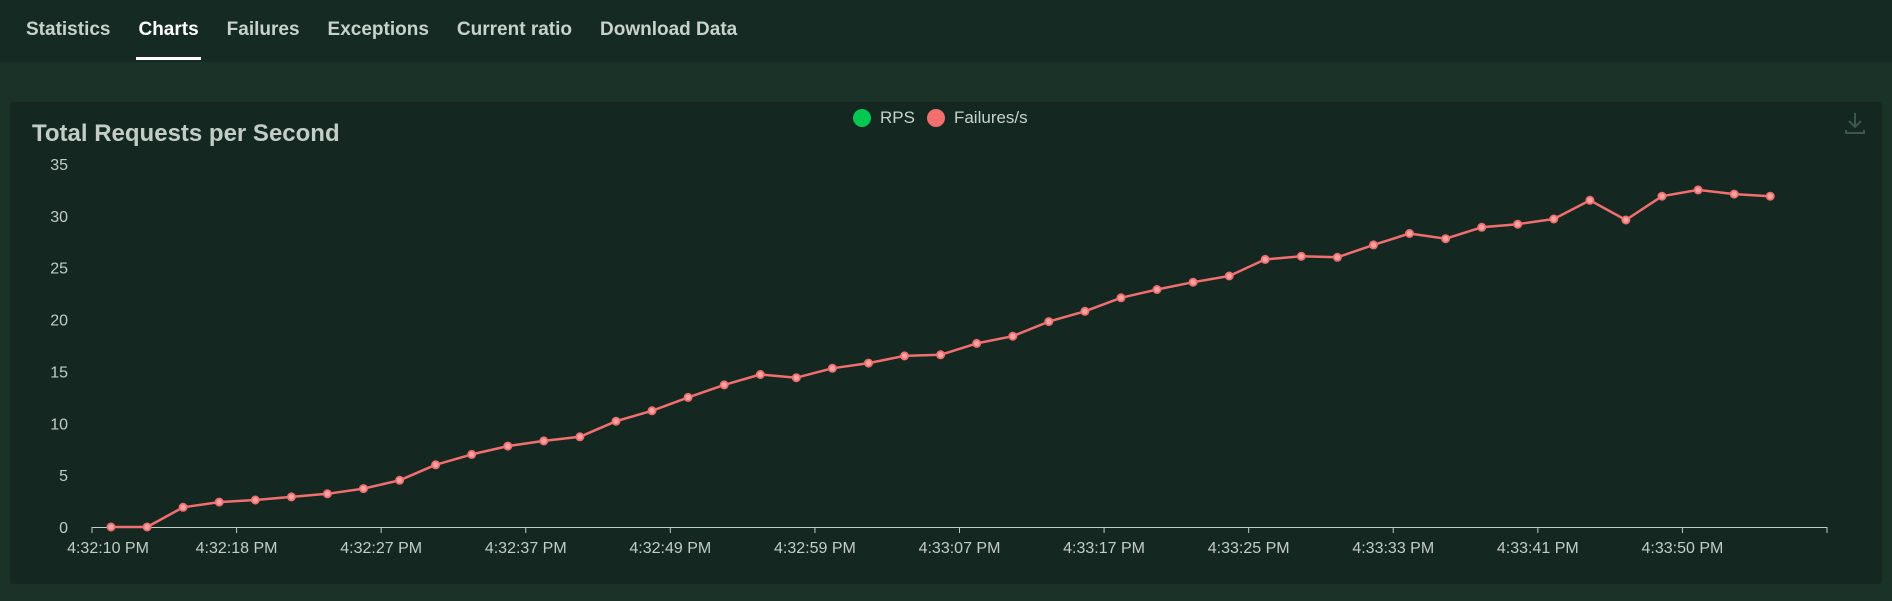 This screenshot has height=601, width=1892. Describe the element at coordinates (1104, 548) in the screenshot. I see `x-tick-label: 4:33:17 PM` at that location.